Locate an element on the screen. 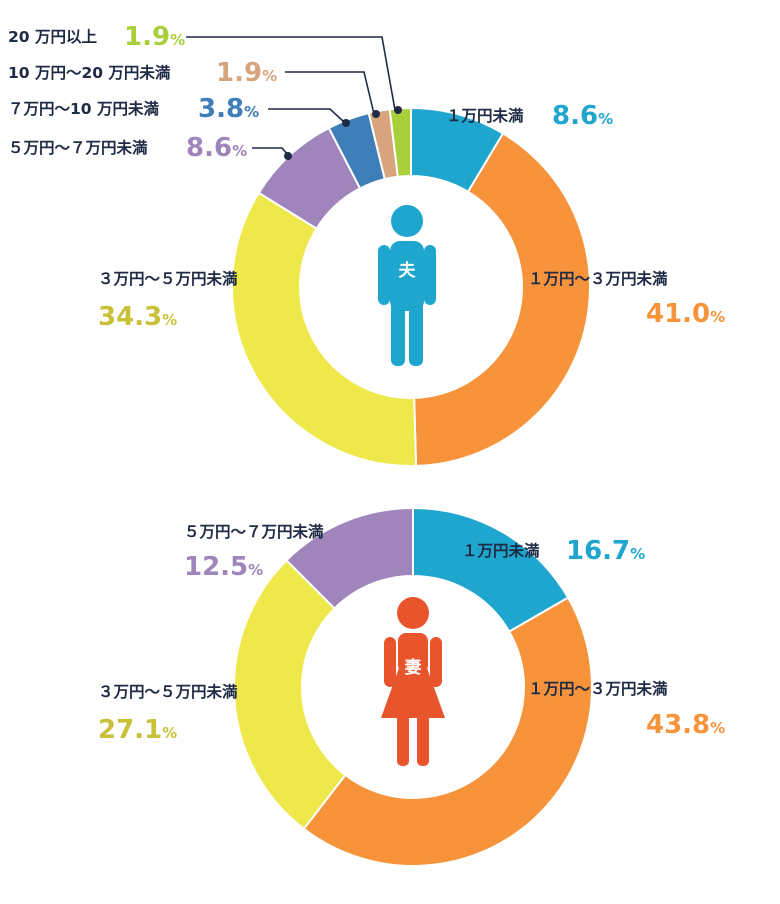  husband-value-5-7man-num: 8.6 is located at coordinates (209, 148).